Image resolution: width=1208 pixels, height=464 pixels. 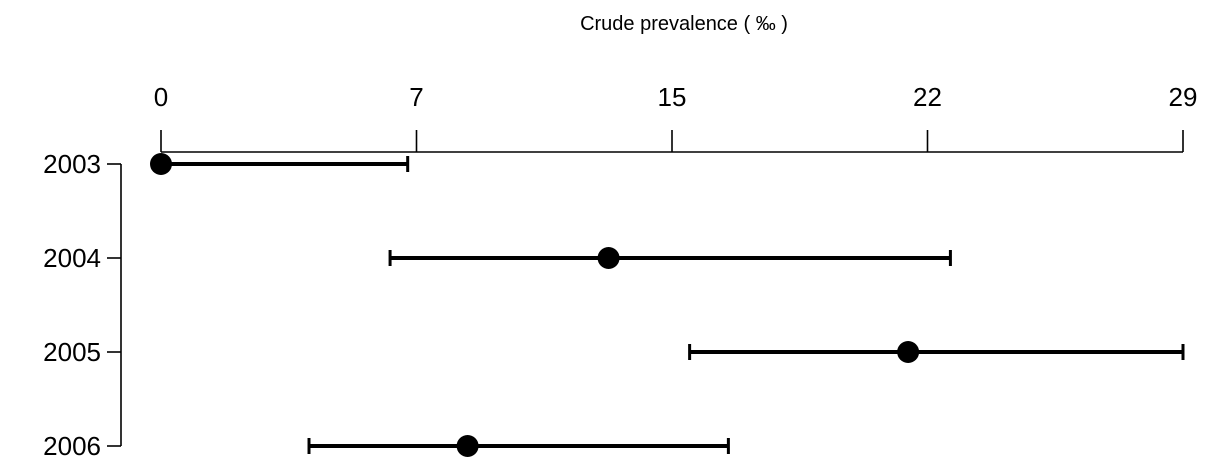 What do you see at coordinates (82, 305) in the screenshot?
I see `y-axis: 2003 2004 2005 2006` at bounding box center [82, 305].